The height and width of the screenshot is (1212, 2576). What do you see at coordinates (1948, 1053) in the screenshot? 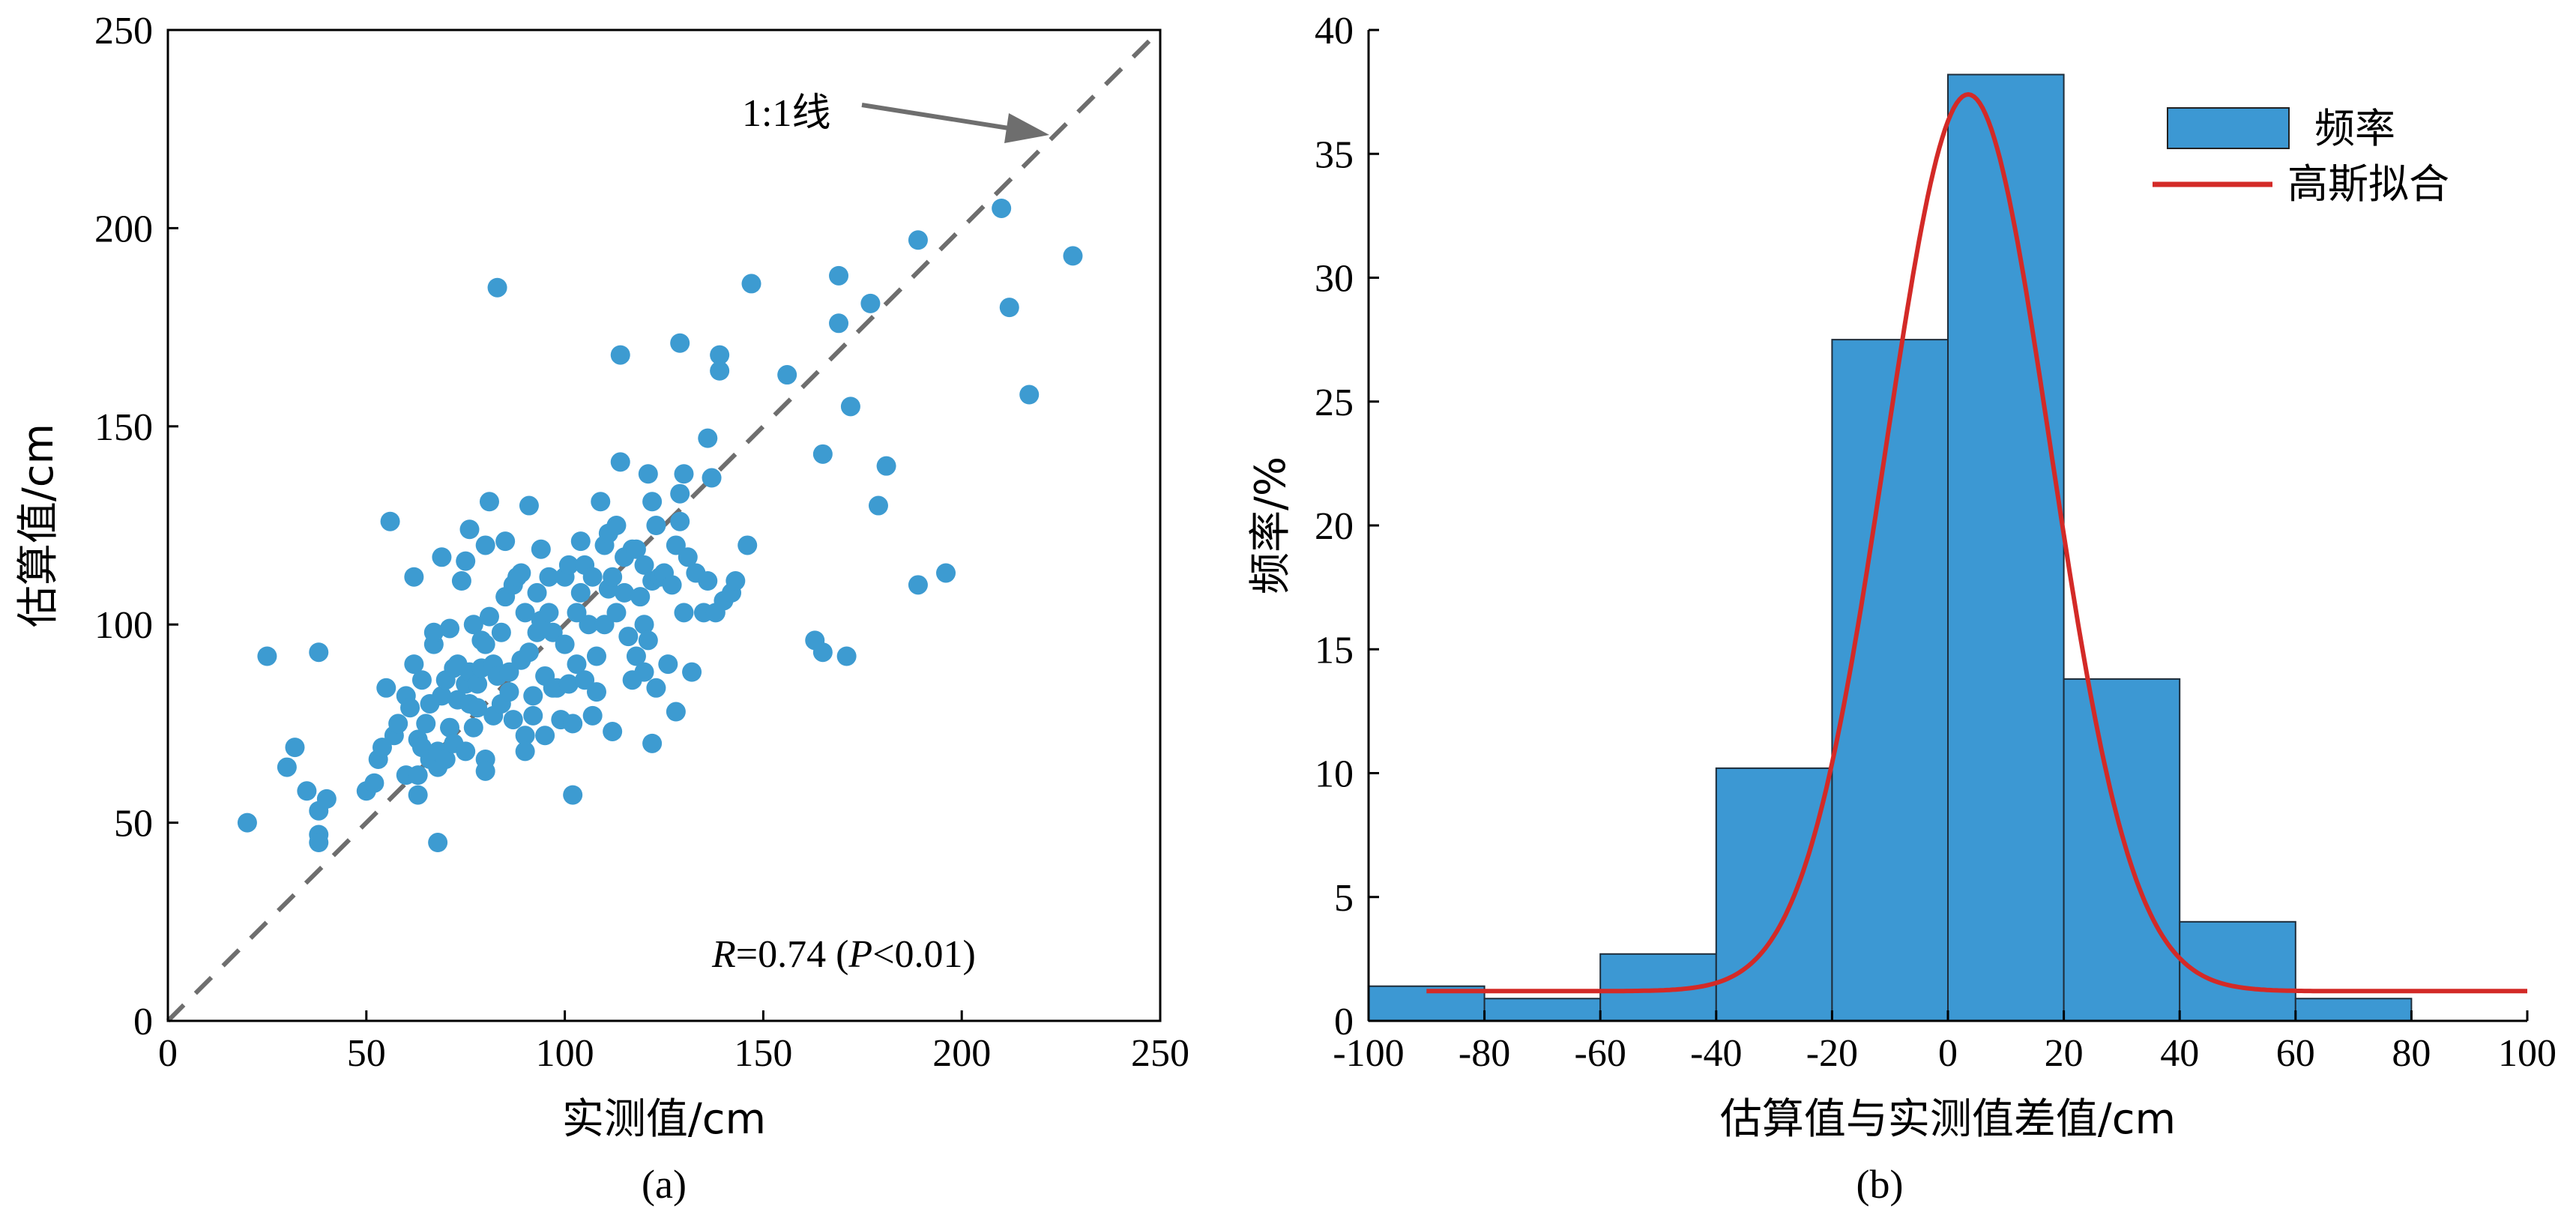
I see `histogram-x-tick-label: 0` at bounding box center [1948, 1053].